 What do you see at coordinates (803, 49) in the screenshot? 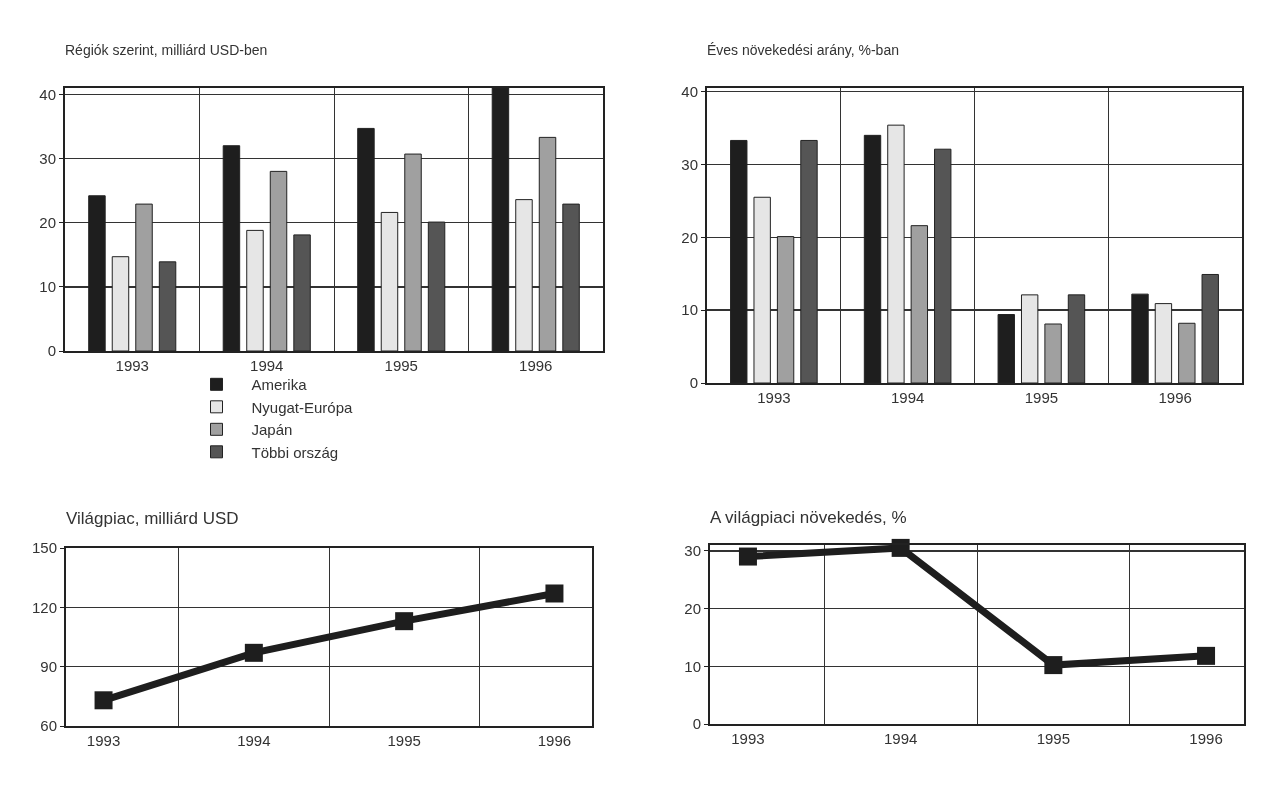
I see `chart-title: Éves növekedési arány, %-ban` at bounding box center [803, 49].